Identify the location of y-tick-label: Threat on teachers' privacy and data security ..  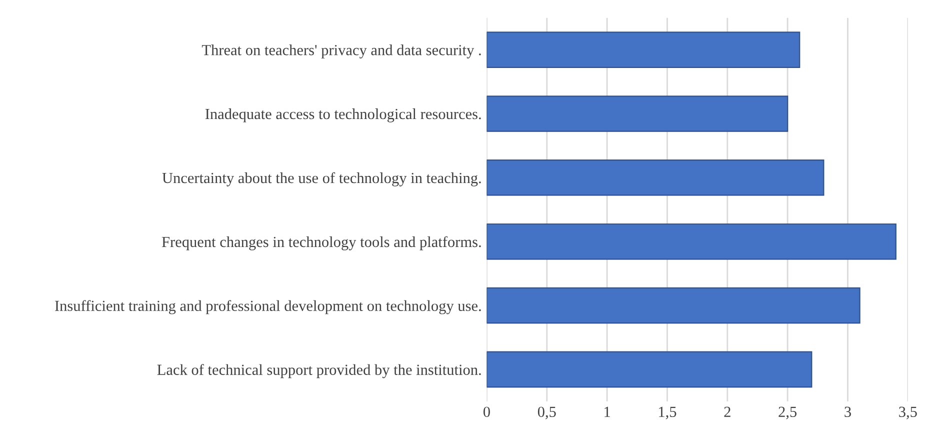
(341, 51).